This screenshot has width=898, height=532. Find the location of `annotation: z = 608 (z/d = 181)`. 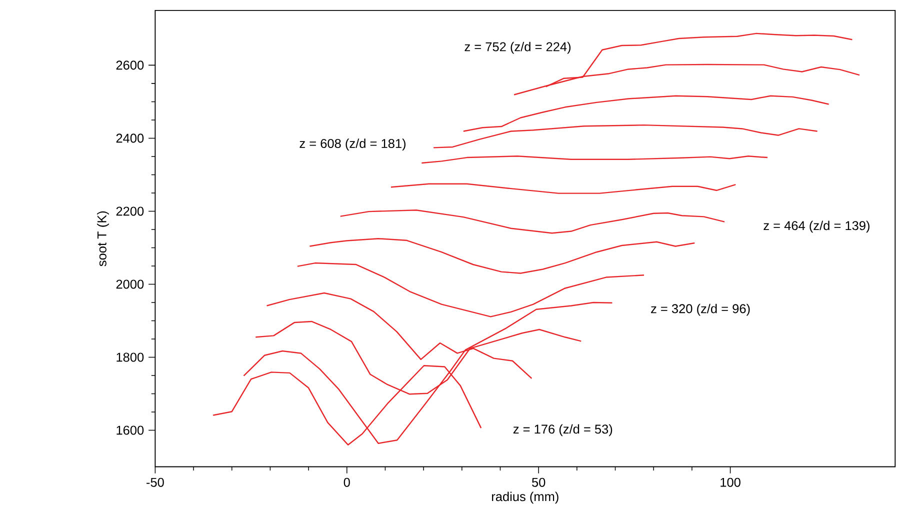

annotation: z = 608 (z/d = 181) is located at coordinates (353, 144).